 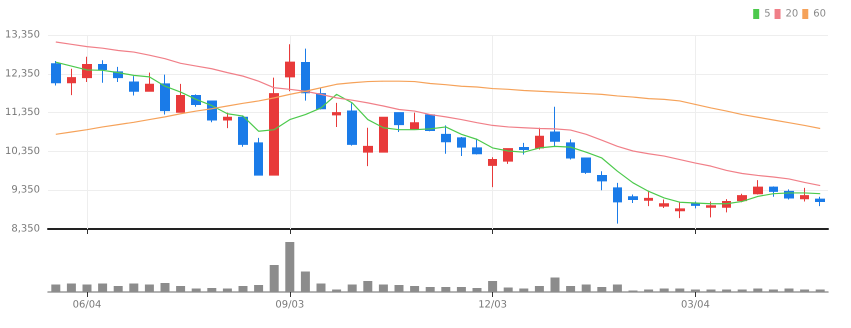 What do you see at coordinates (87, 305) in the screenshot?
I see `x-tick-label: 06/04` at bounding box center [87, 305].